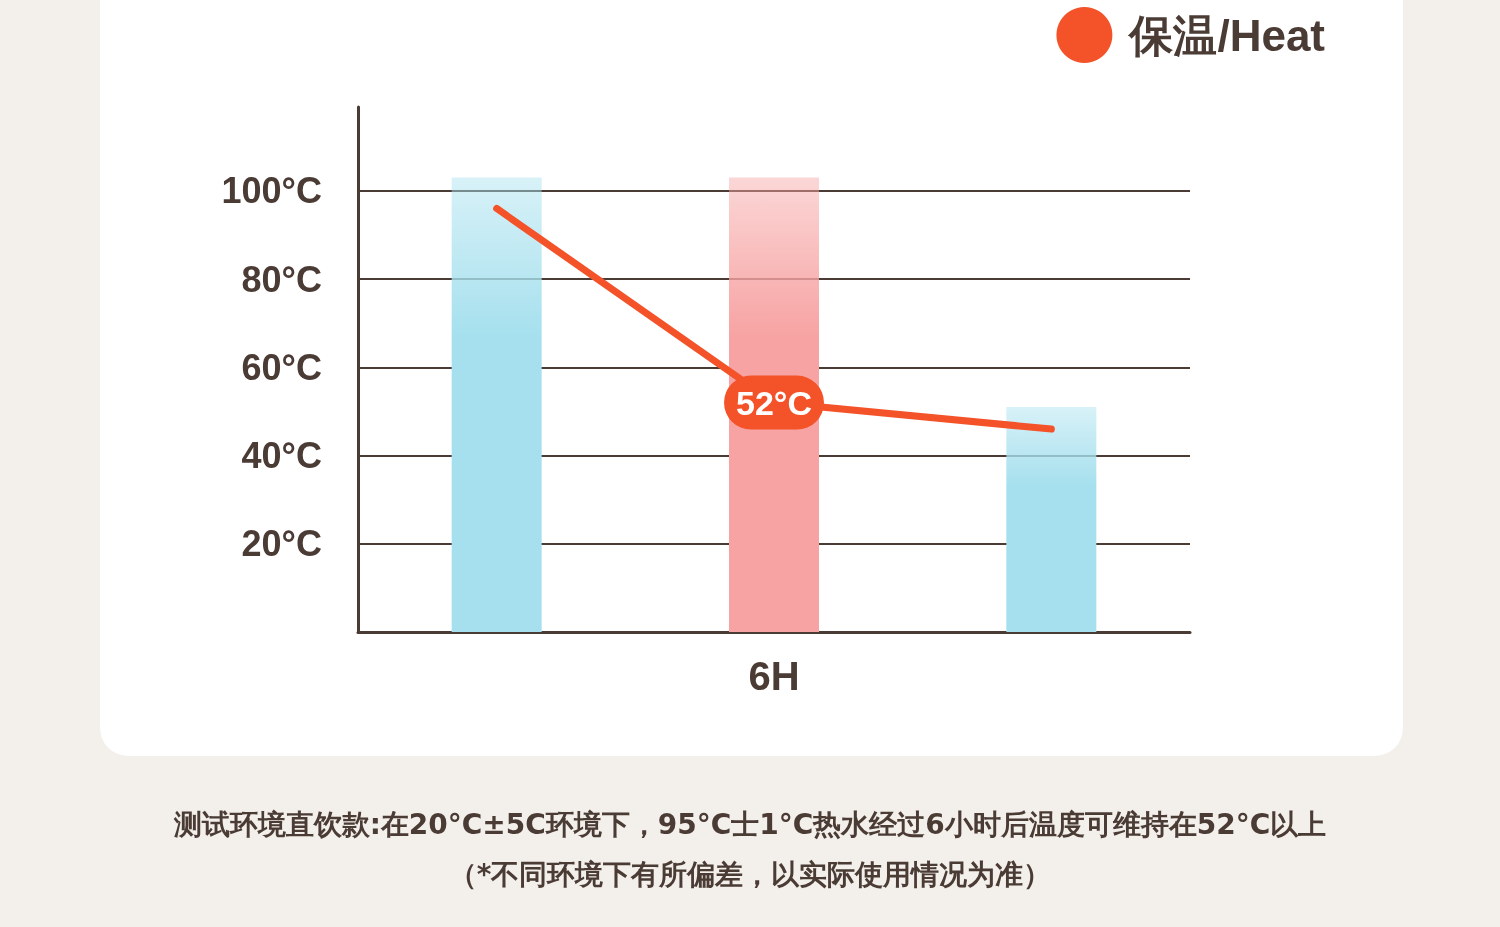  Describe the element at coordinates (774, 676) in the screenshot. I see `x-tick-label: 6H` at that location.